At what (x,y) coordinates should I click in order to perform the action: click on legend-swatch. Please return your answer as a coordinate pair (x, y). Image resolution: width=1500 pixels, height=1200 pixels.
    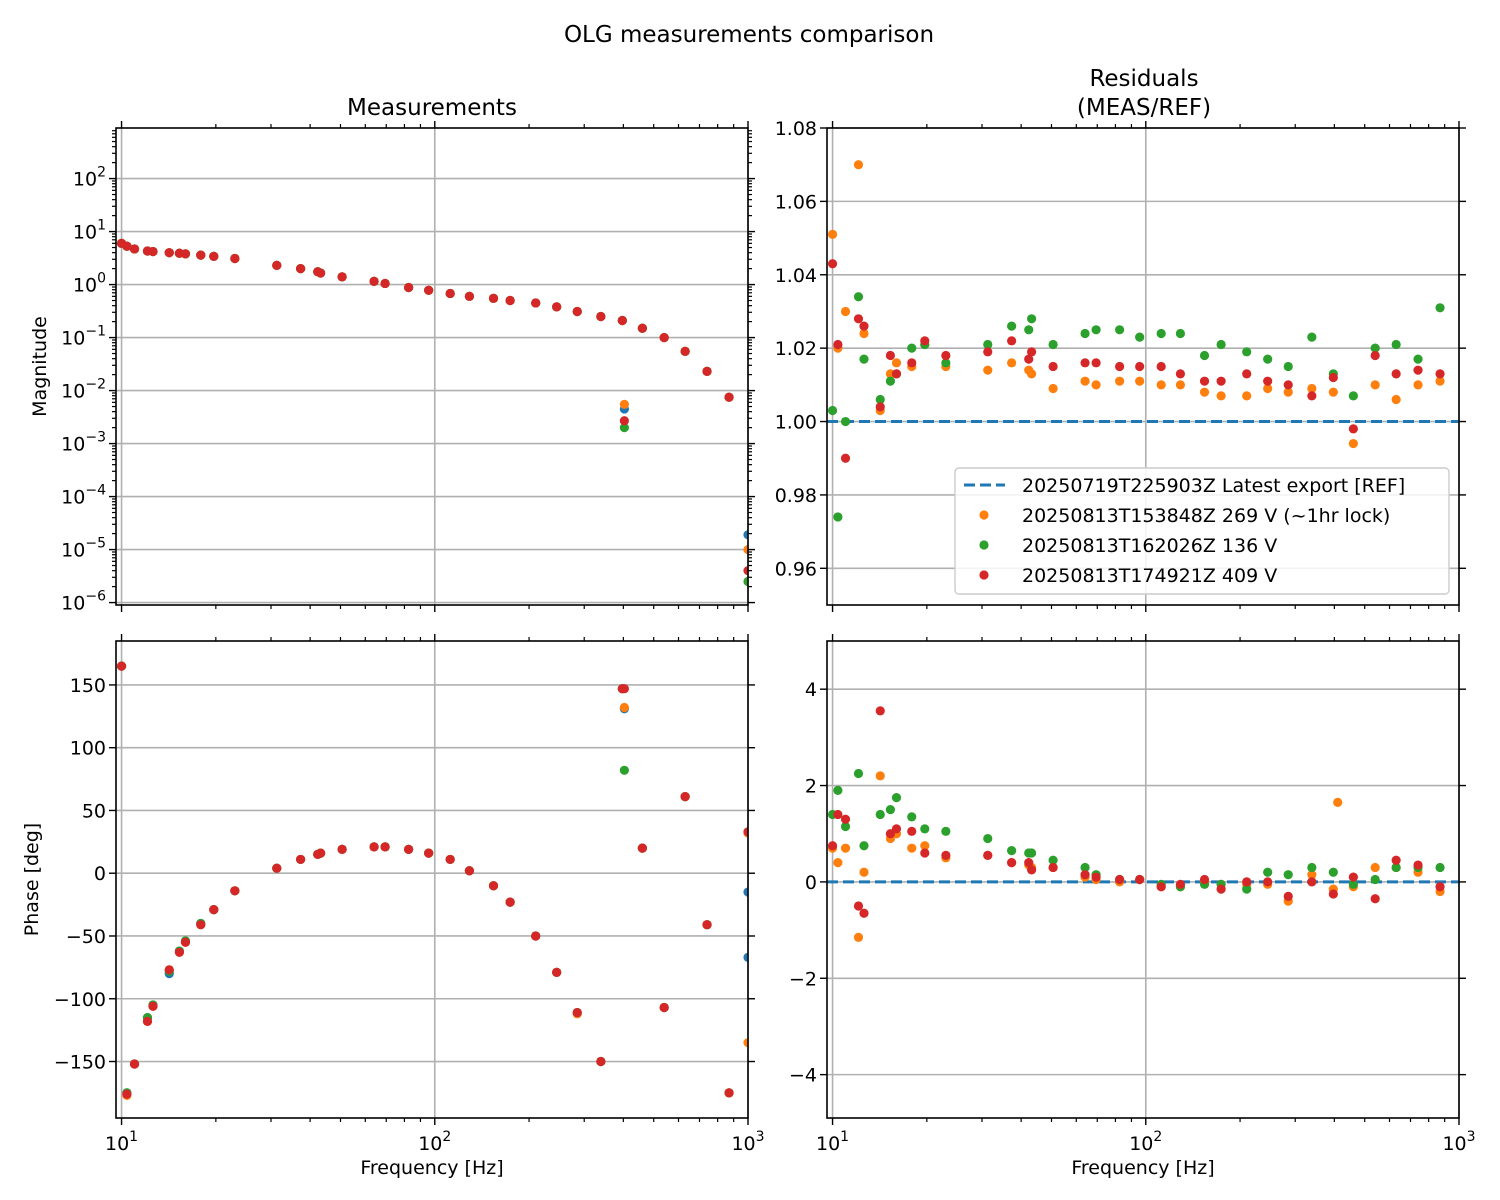
    Looking at the image, I should click on (984, 515).